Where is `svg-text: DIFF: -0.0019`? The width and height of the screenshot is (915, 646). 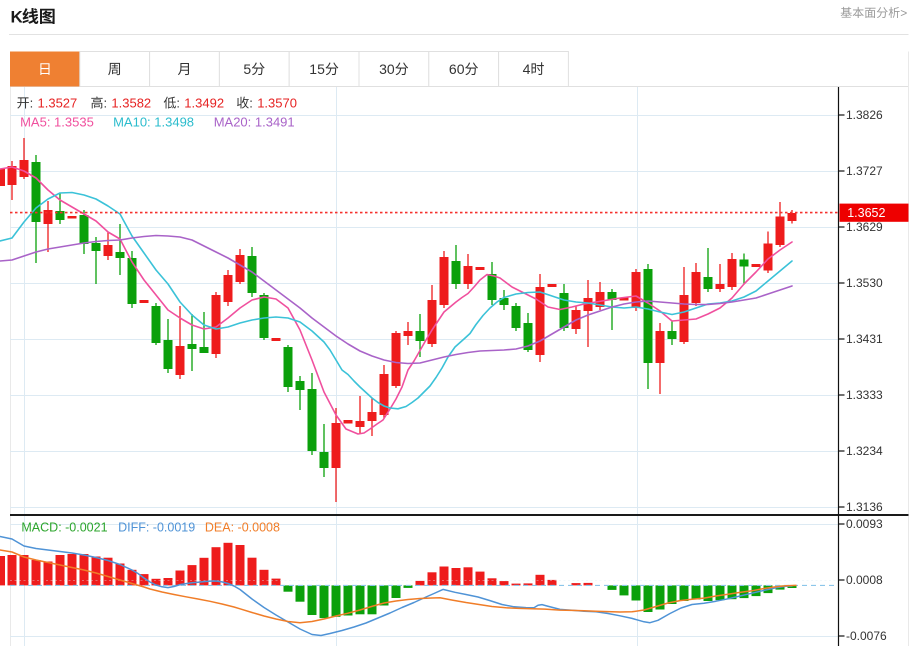
svg-text: DIFF: -0.0019 is located at coordinates (156, 528).